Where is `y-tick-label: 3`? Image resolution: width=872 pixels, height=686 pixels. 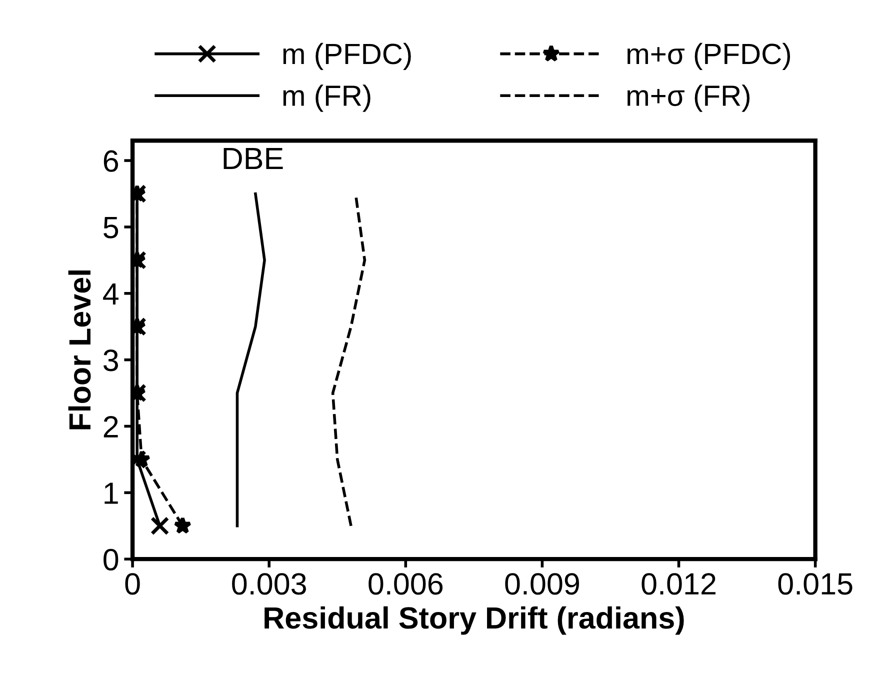 y-tick-label: 3 is located at coordinates (111, 361).